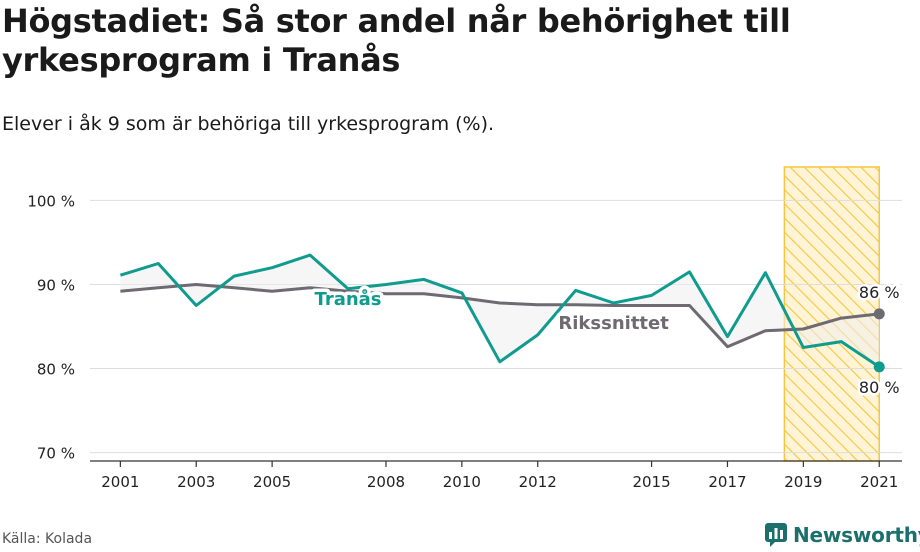 This screenshot has width=920, height=552. Describe the element at coordinates (56, 370) in the screenshot. I see `y-tick-label: 80 %` at that location.